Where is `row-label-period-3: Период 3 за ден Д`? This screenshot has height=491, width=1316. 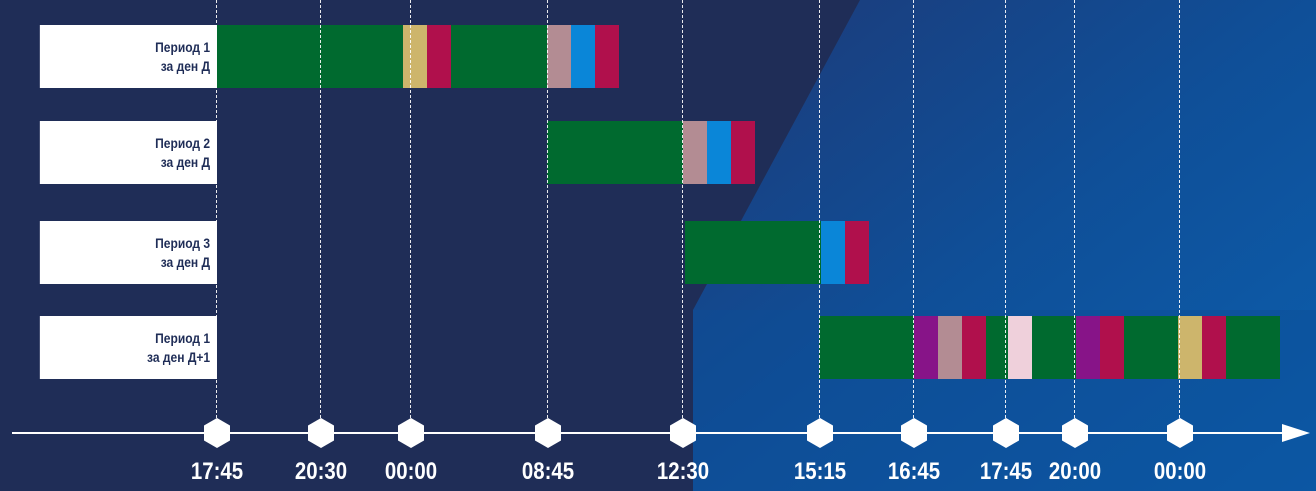
row-label-period-3: Период 3 за ден Д is located at coordinates (128, 252).